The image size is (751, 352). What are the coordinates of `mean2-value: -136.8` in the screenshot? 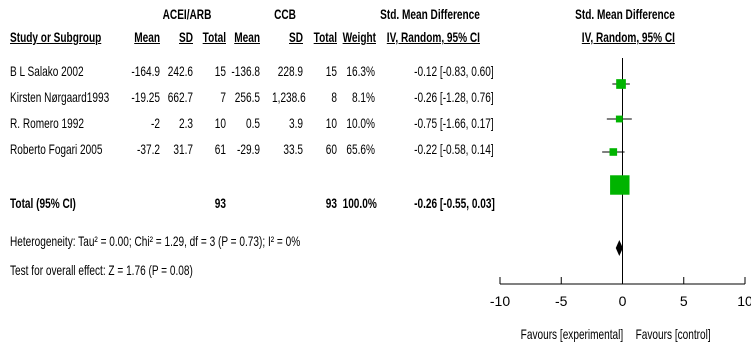 It's located at (245, 71).